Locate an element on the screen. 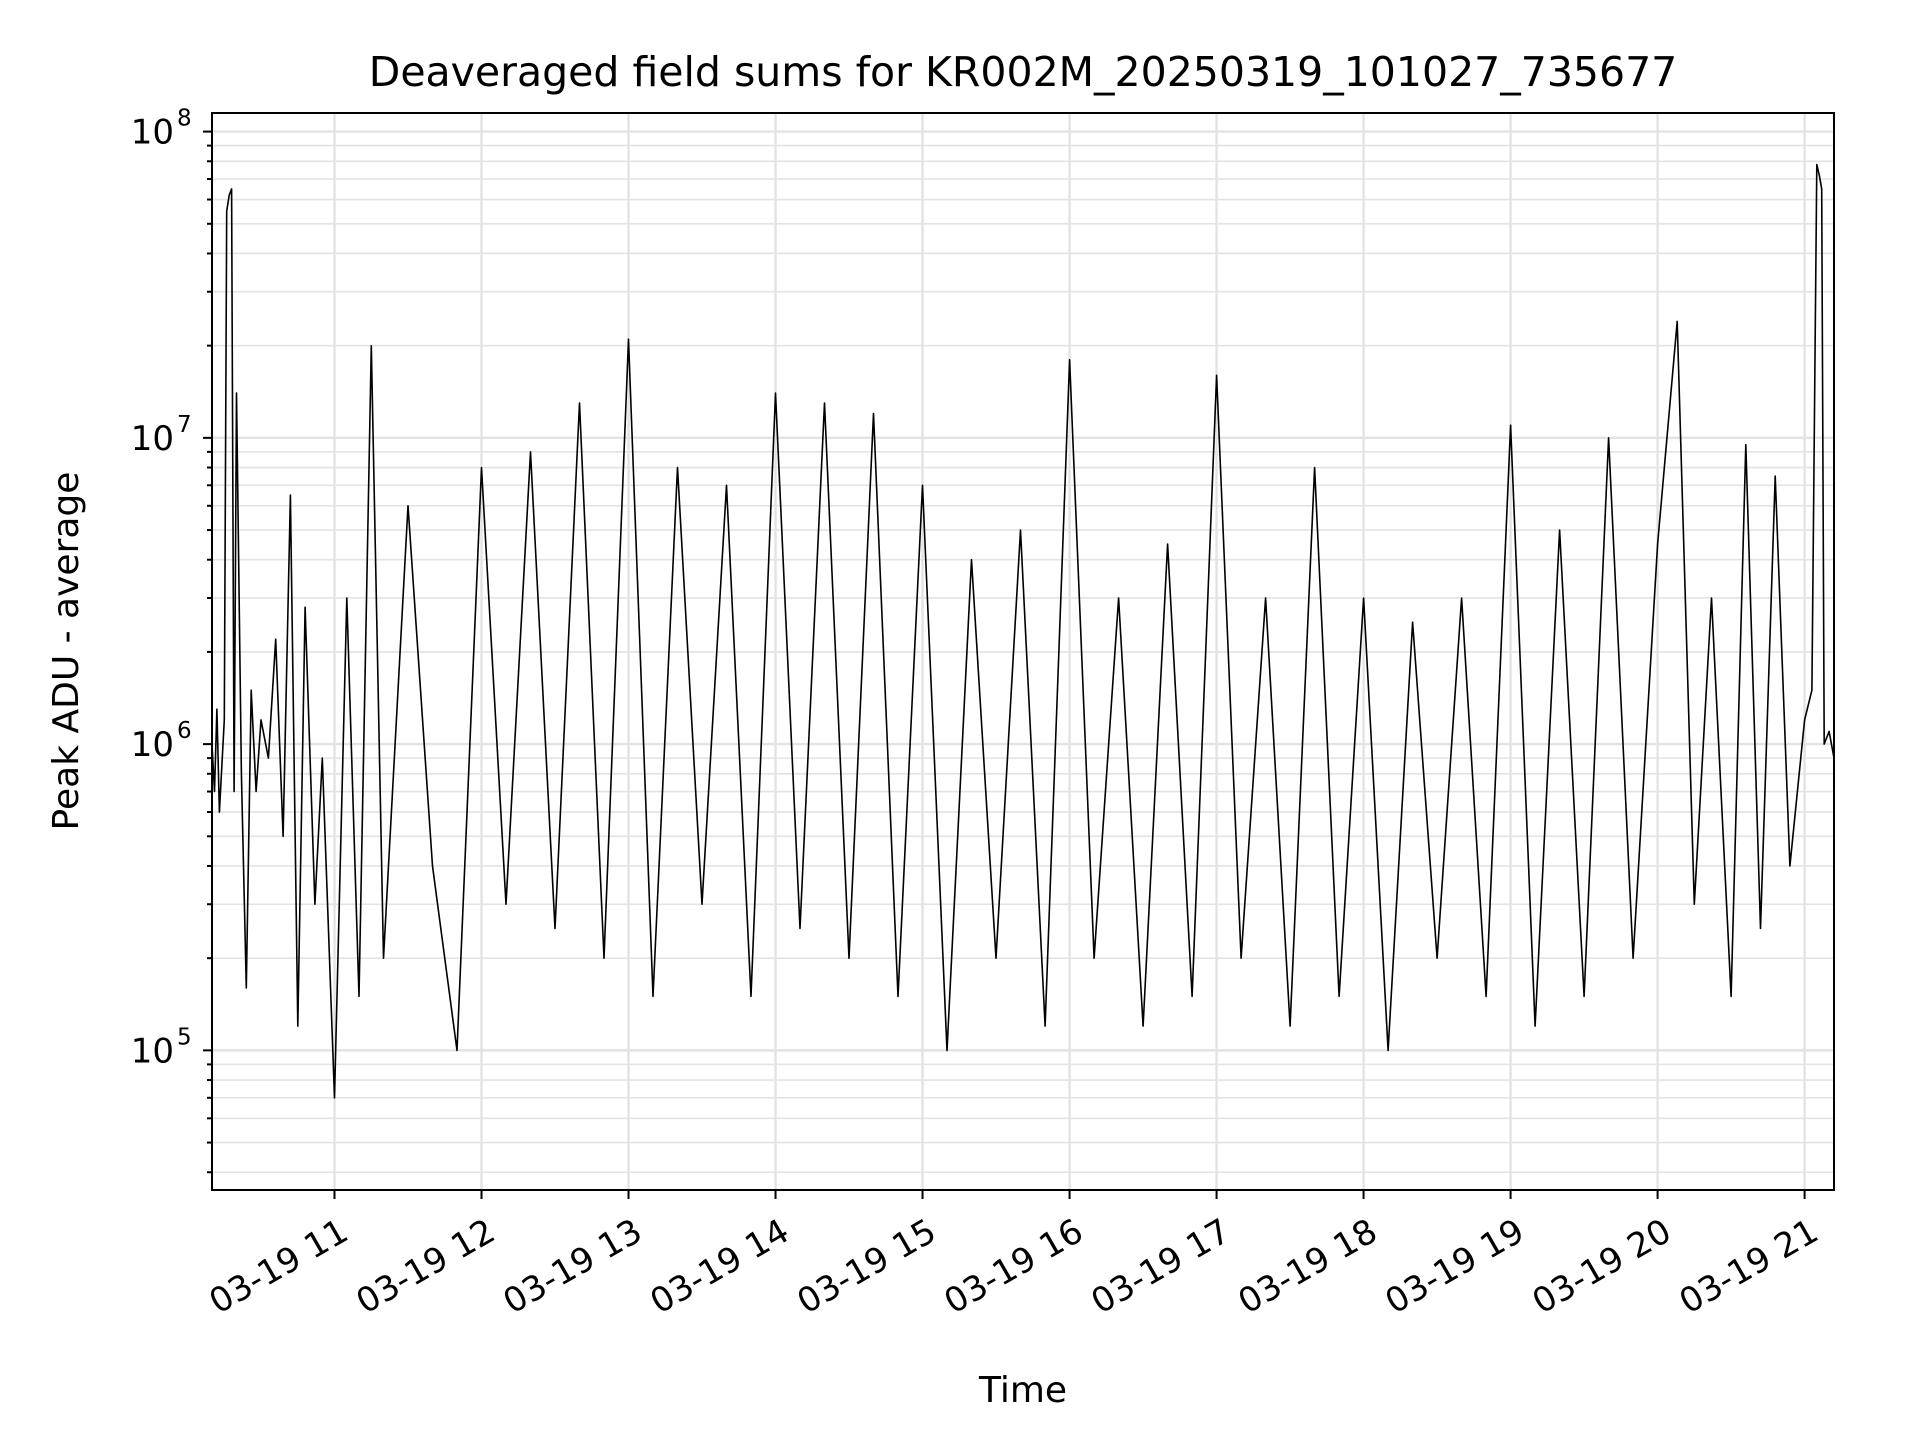 The width and height of the screenshot is (1920, 1440). x-tick-label: 03-19 13 is located at coordinates (573, 1266).